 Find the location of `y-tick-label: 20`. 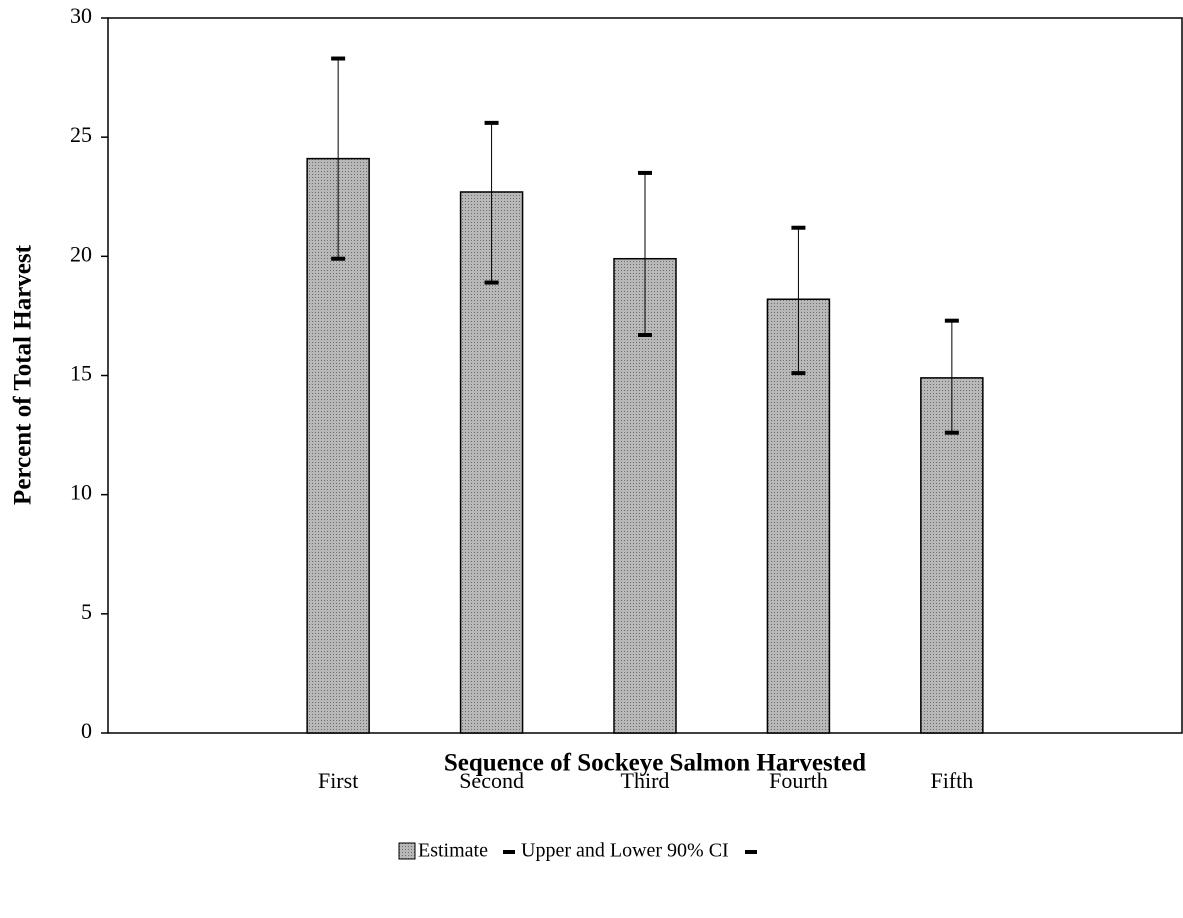

y-tick-label: 20 is located at coordinates (81, 253).